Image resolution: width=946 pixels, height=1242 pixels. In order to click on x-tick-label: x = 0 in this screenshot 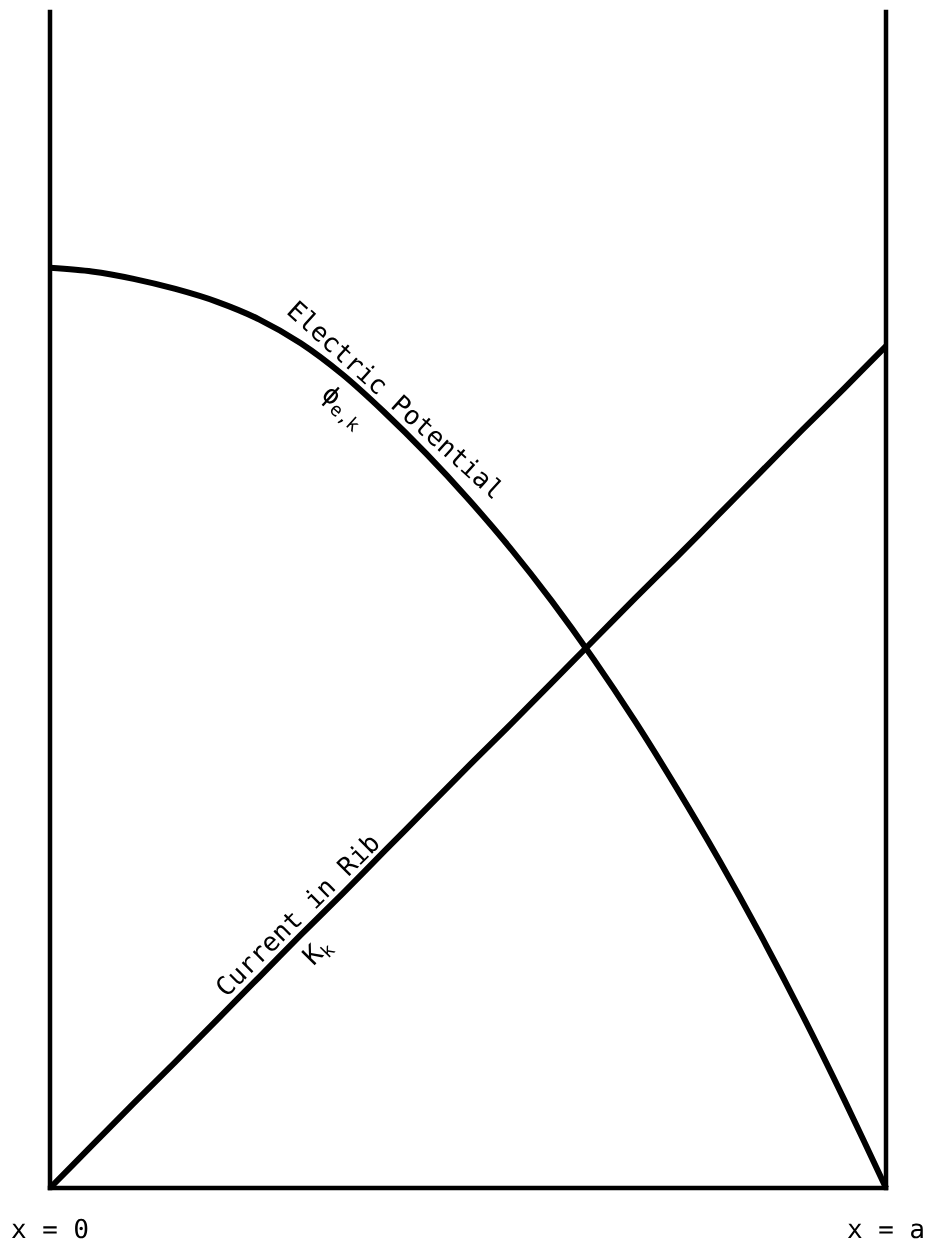, I will do `click(49, 1228)`.